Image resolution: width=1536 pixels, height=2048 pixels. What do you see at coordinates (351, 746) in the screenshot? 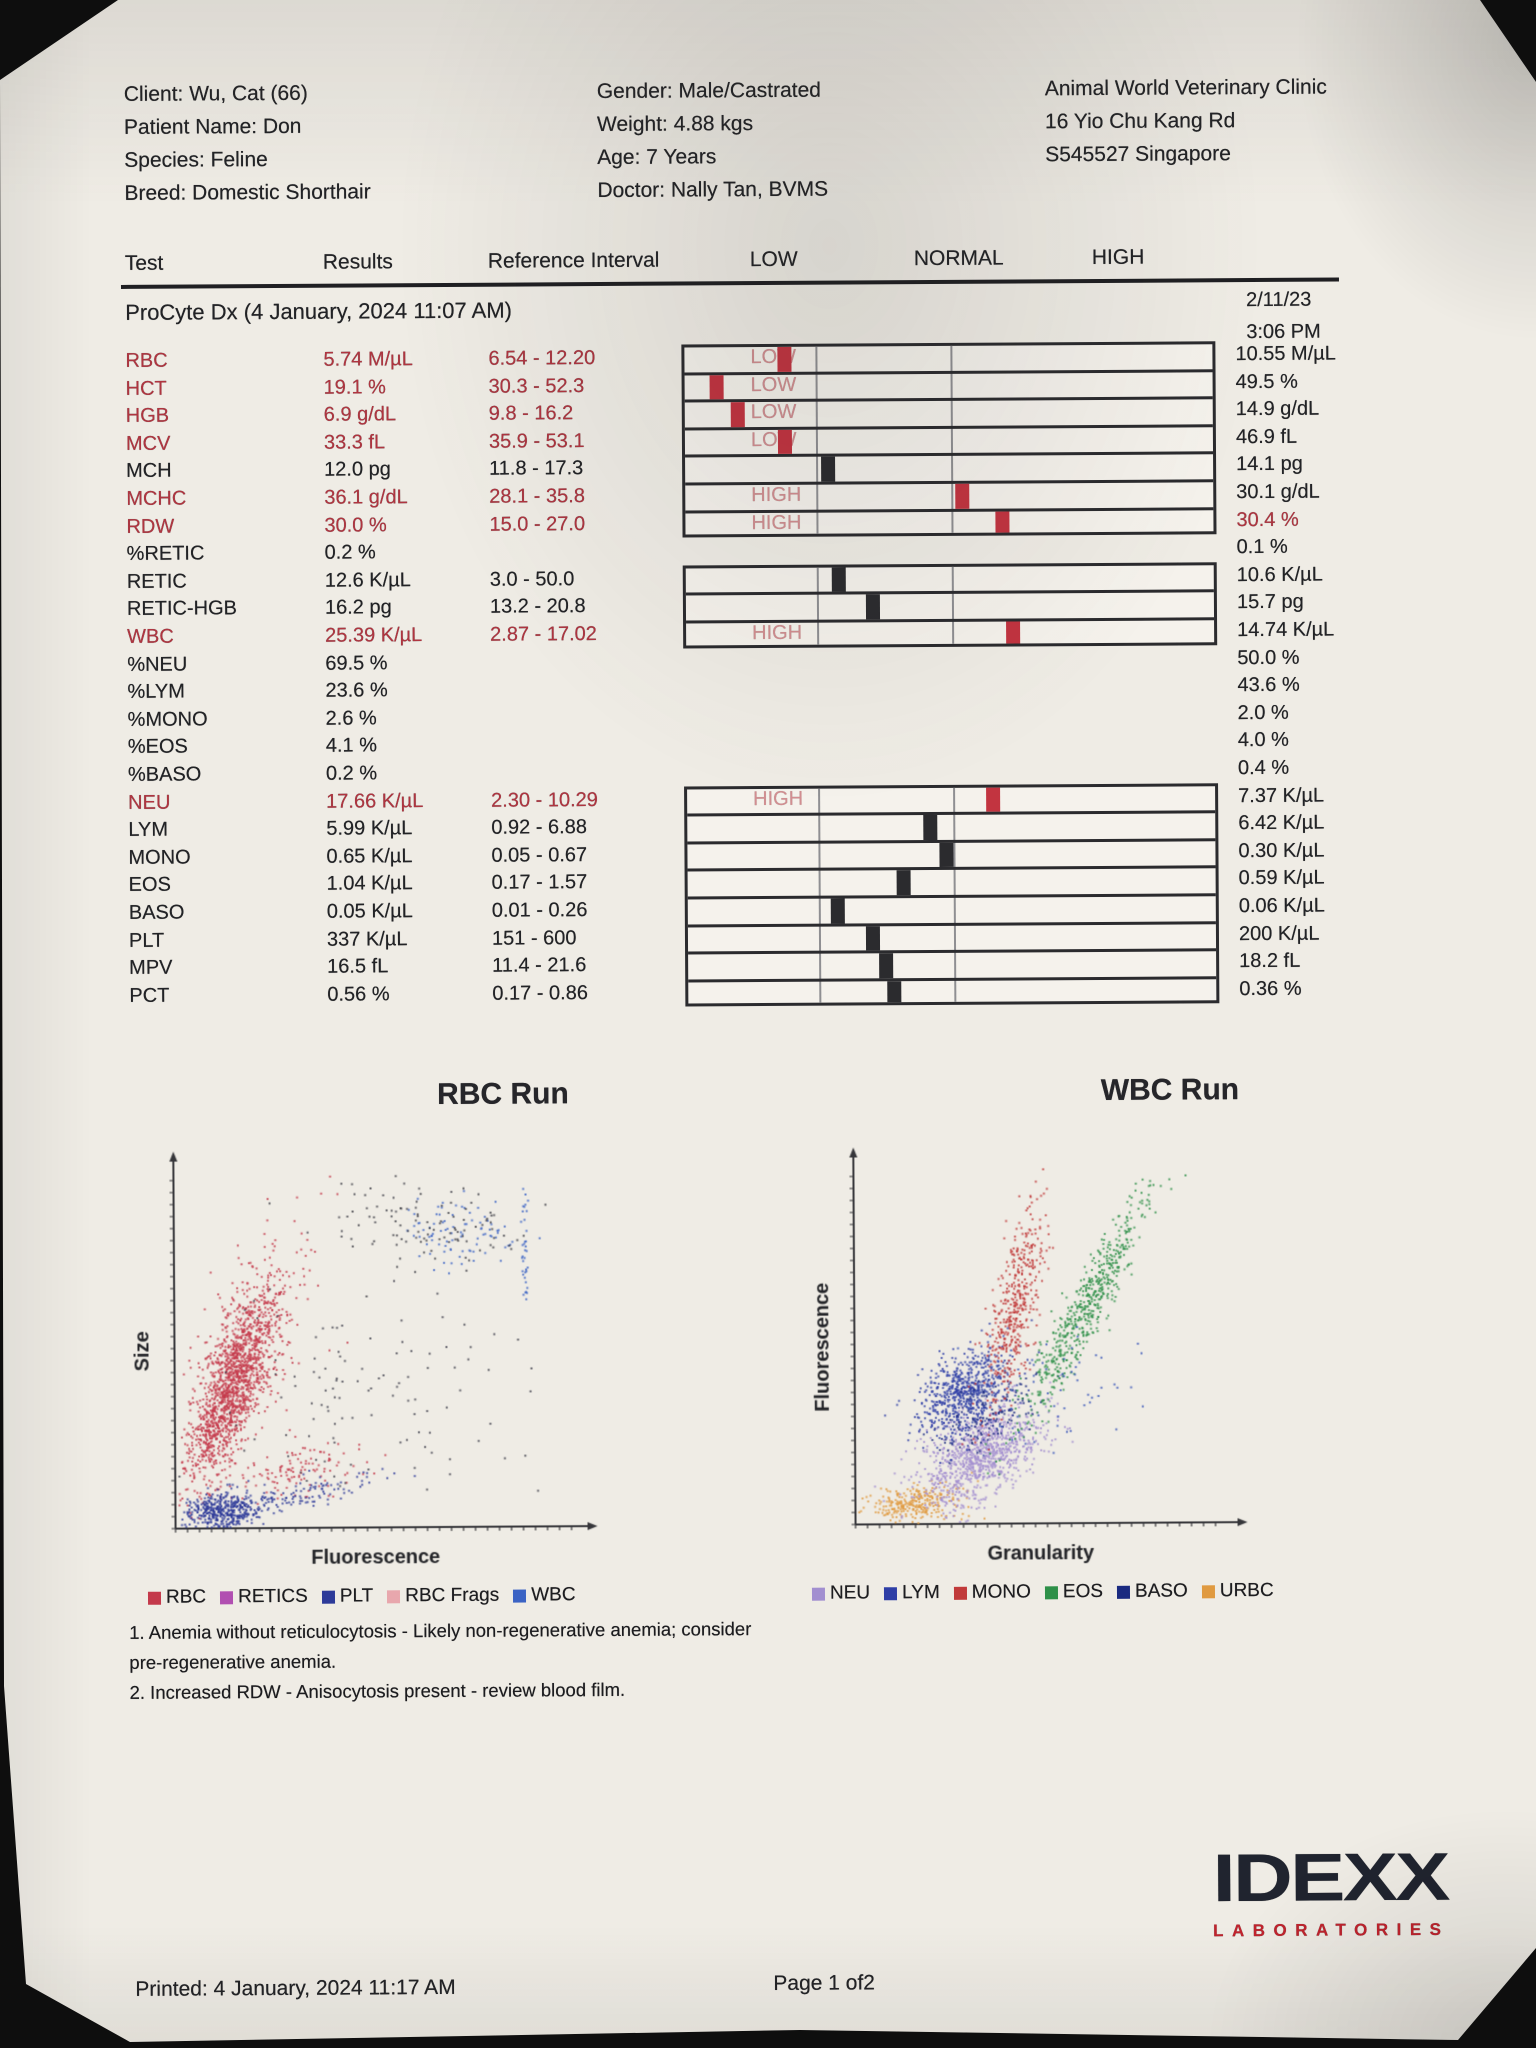
I see `test-result: 4.1 %` at bounding box center [351, 746].